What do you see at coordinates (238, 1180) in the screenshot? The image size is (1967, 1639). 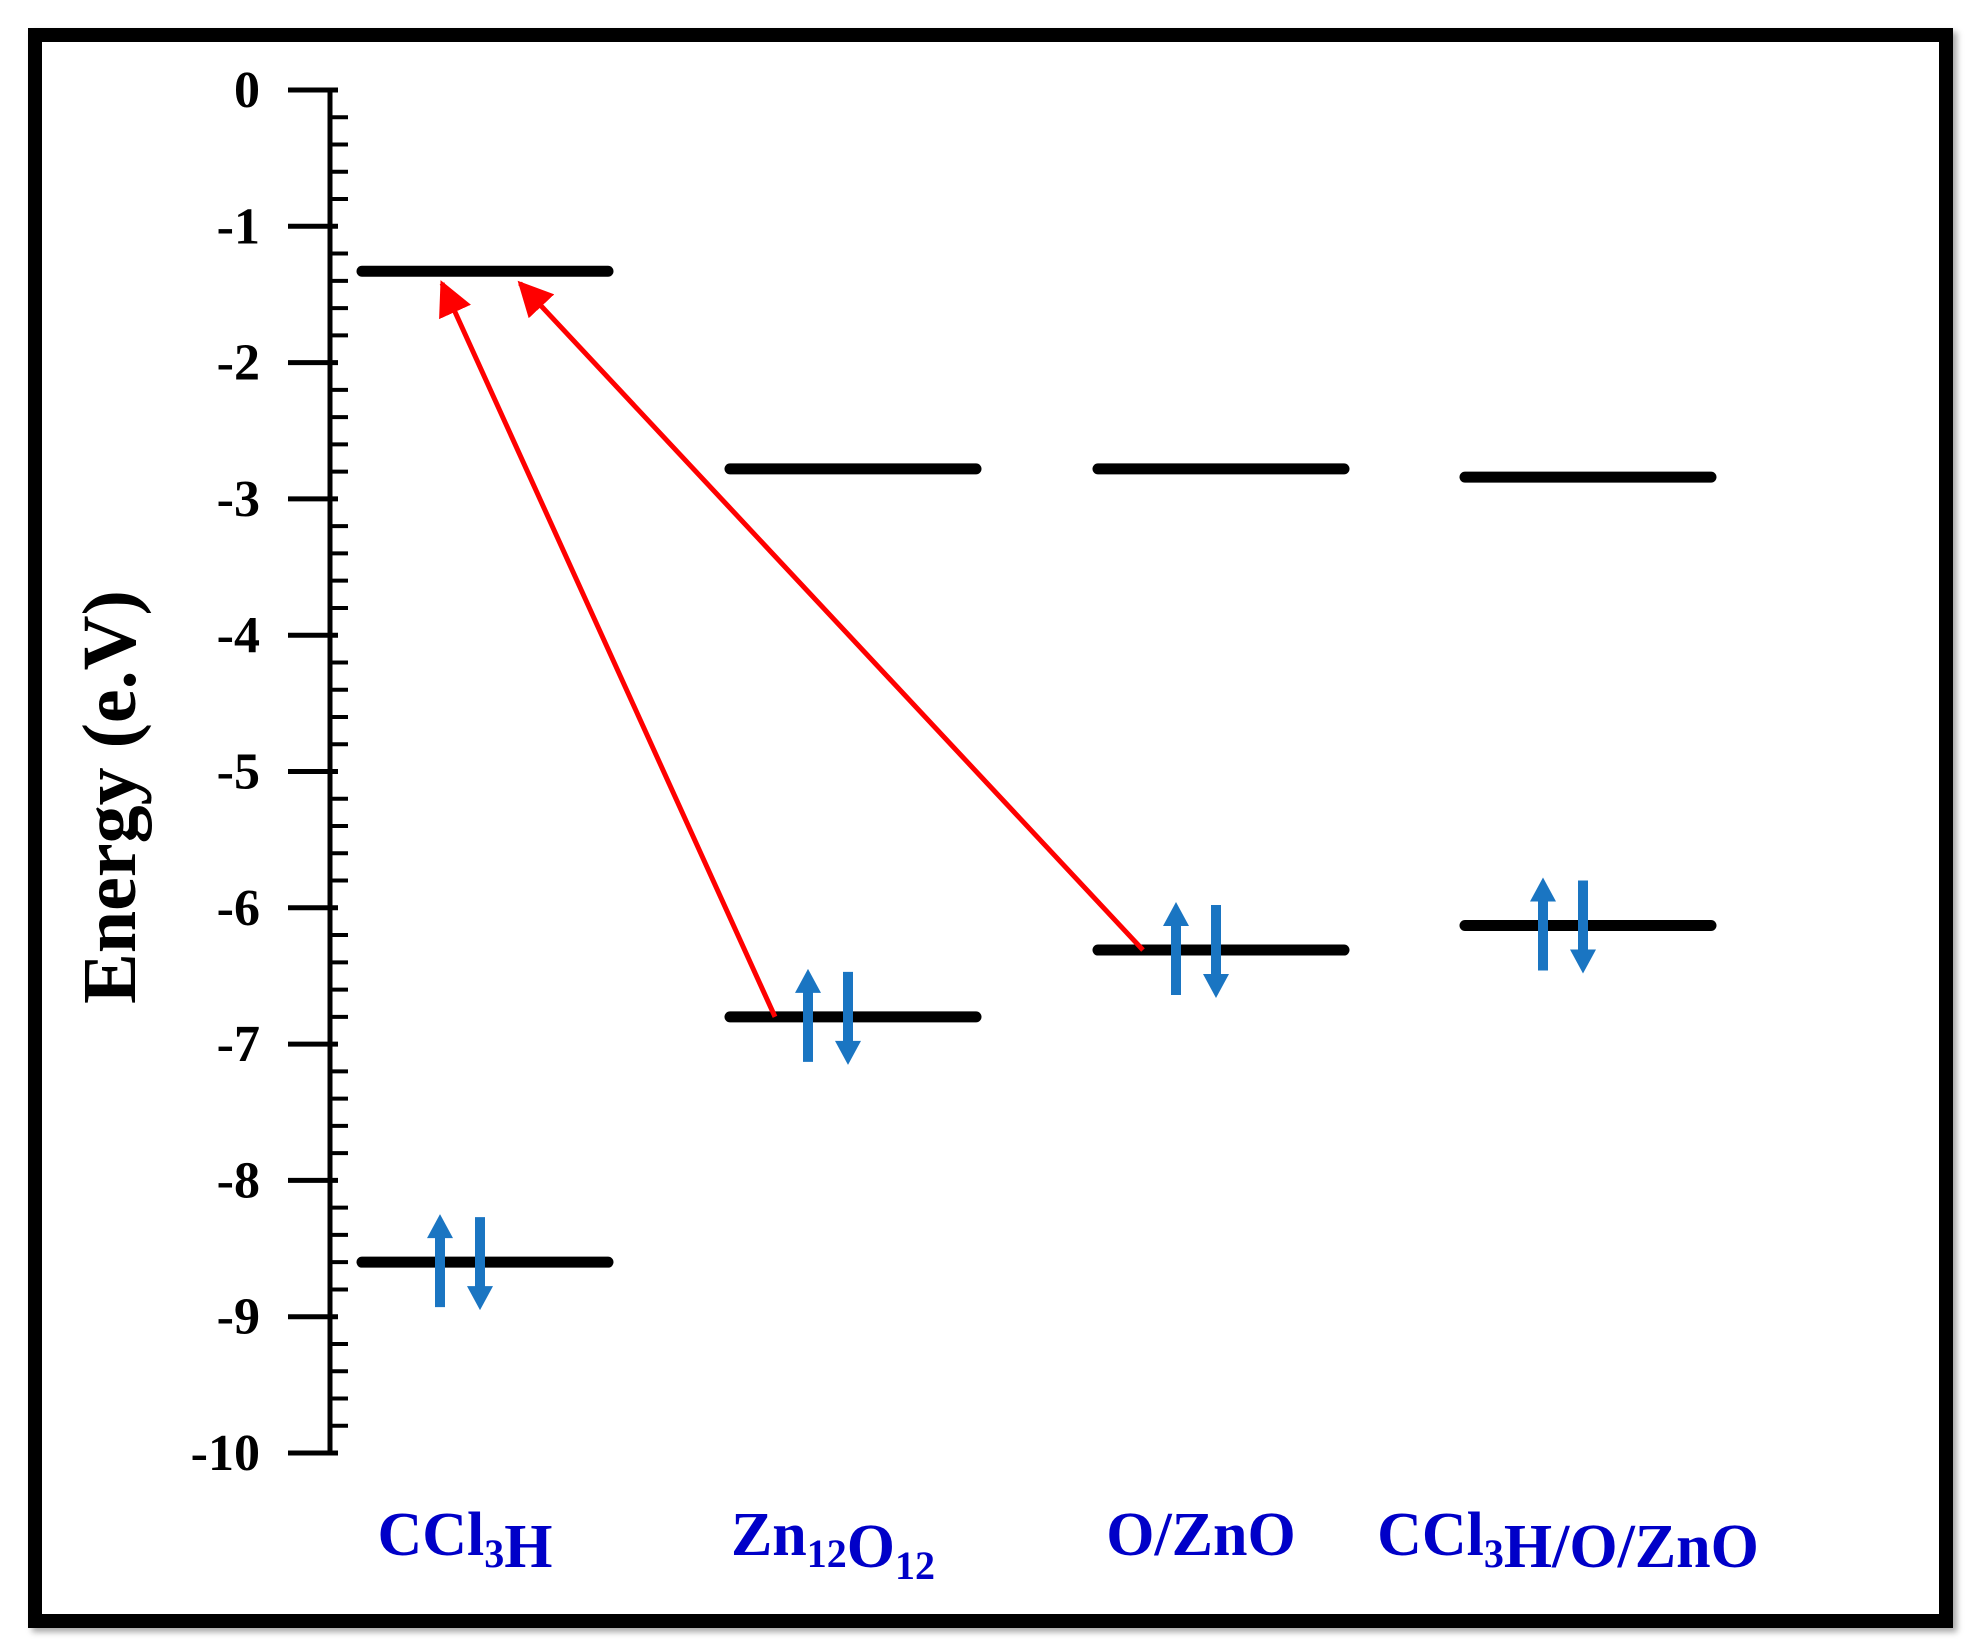 I see `y-tick-label: -8` at bounding box center [238, 1180].